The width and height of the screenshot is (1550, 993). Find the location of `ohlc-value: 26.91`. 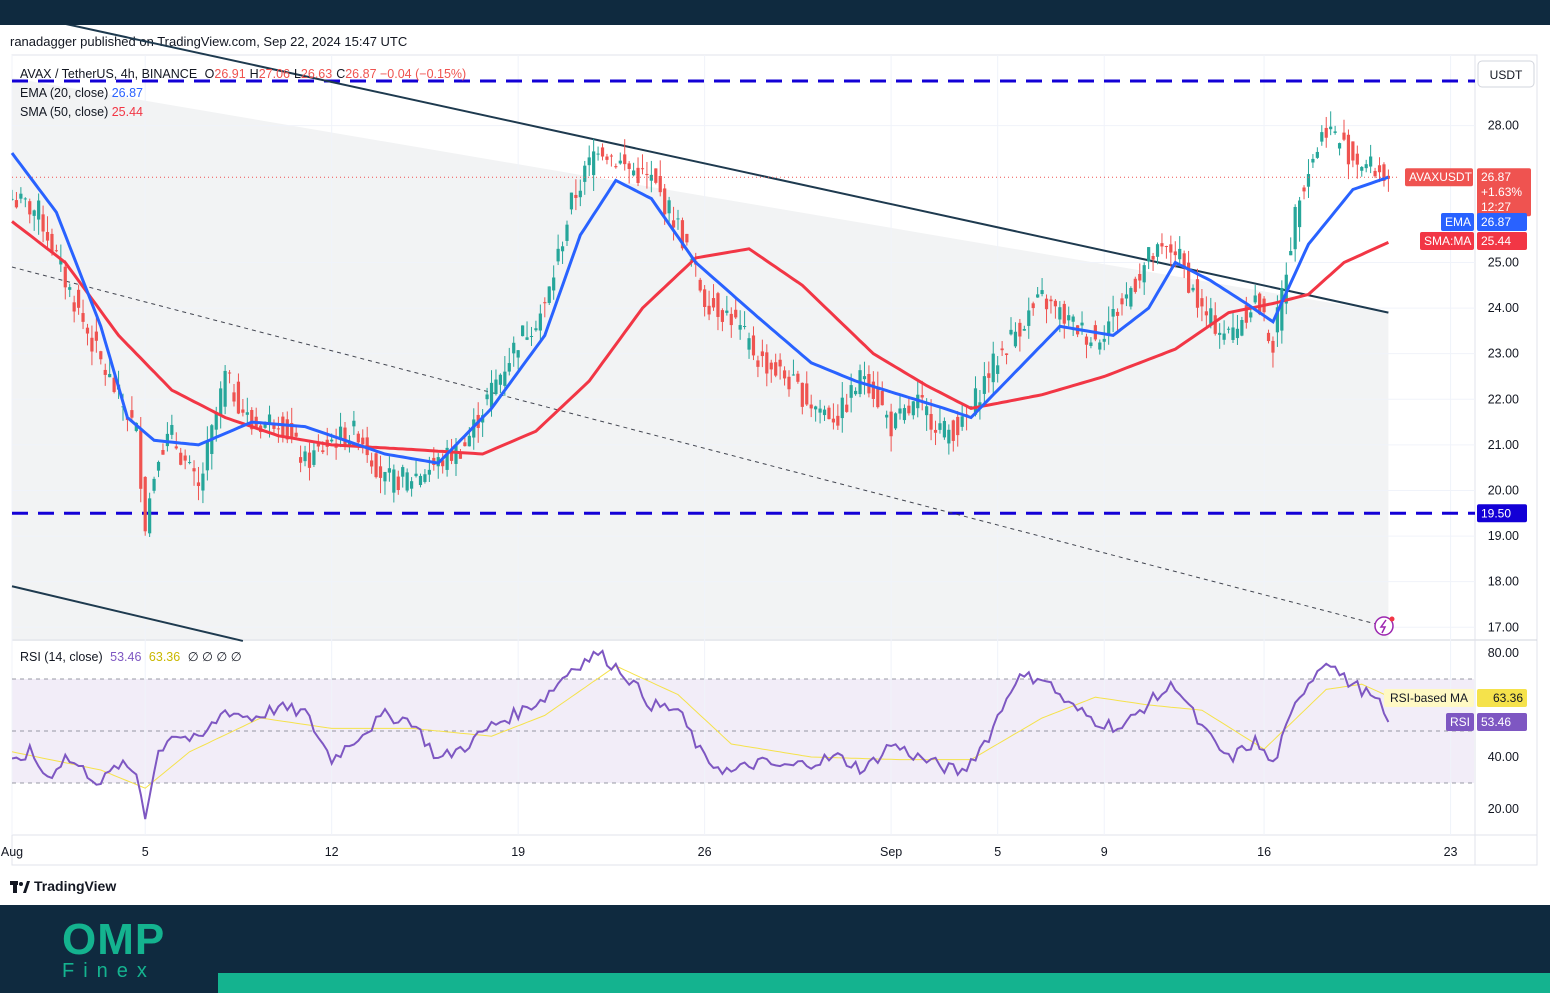

ohlc-value: 26.91 is located at coordinates (230, 74).